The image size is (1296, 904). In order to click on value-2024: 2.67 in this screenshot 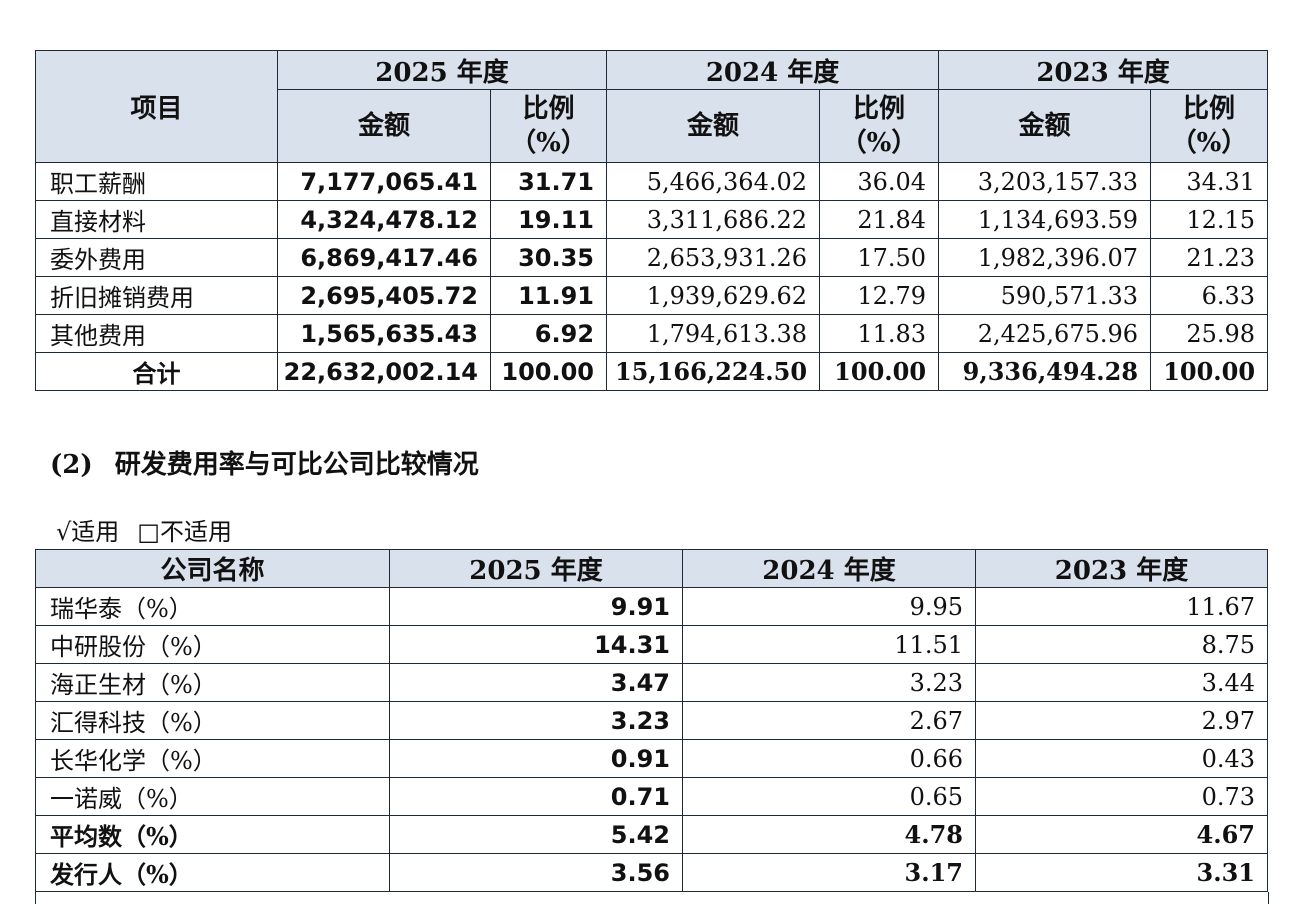, I will do `click(829, 720)`.